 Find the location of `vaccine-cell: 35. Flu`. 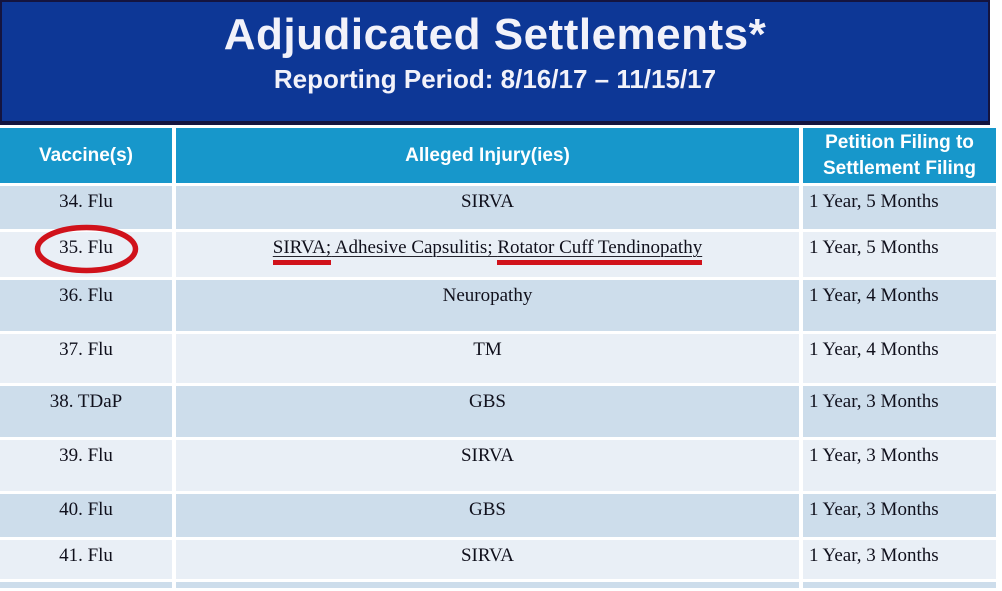

vaccine-cell: 35. Flu is located at coordinates (86, 250).